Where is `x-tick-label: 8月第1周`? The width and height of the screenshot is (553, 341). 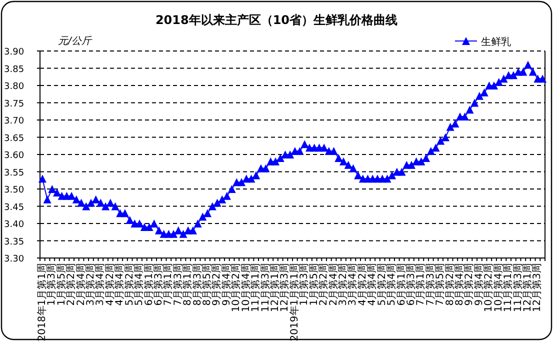 x-tick-label: 8月第1周 is located at coordinates (188, 284).